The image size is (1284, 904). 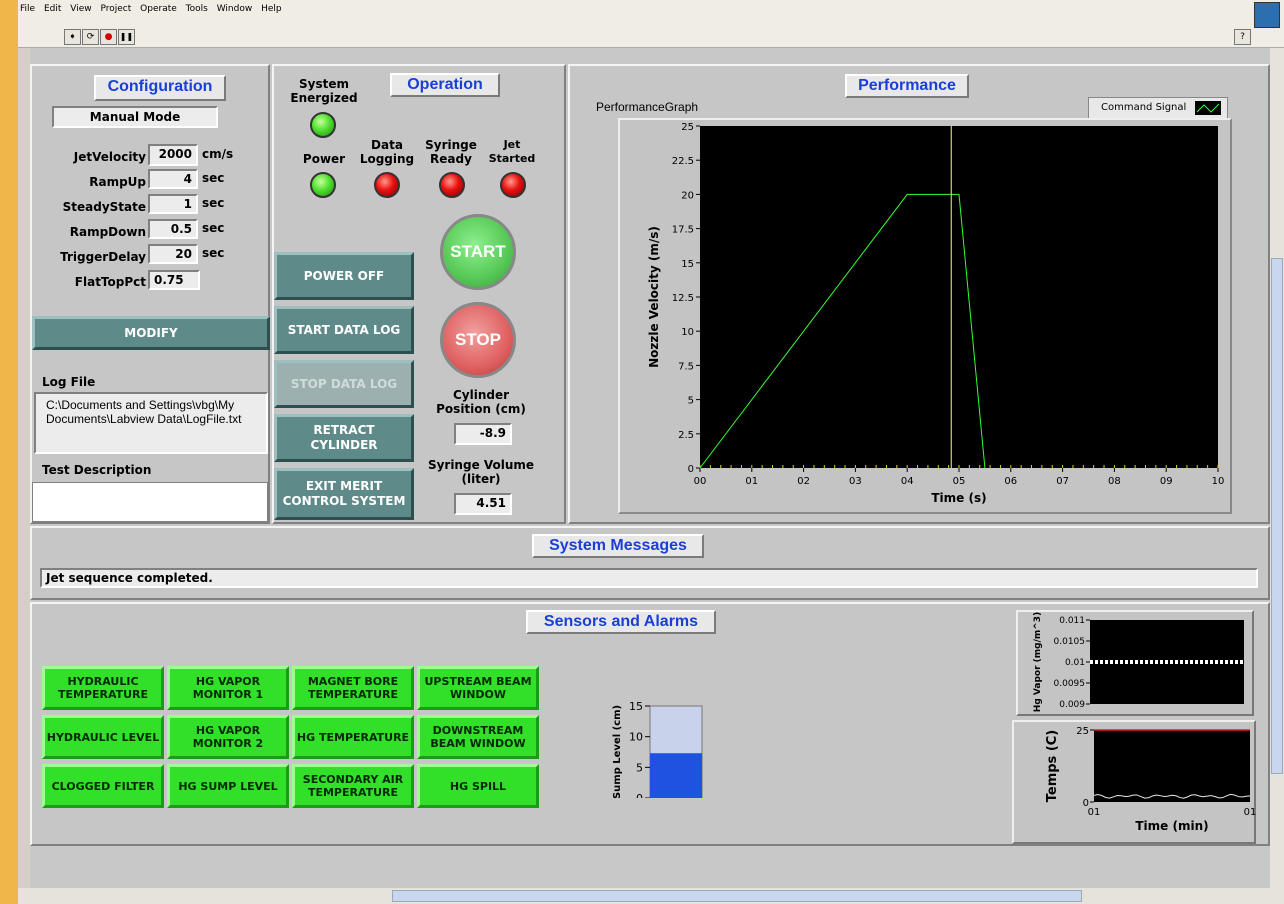 What do you see at coordinates (478, 737) in the screenshot?
I see `alarm-downstream-beam-window: DOWNSTREAM BEAM WINDOW` at bounding box center [478, 737].